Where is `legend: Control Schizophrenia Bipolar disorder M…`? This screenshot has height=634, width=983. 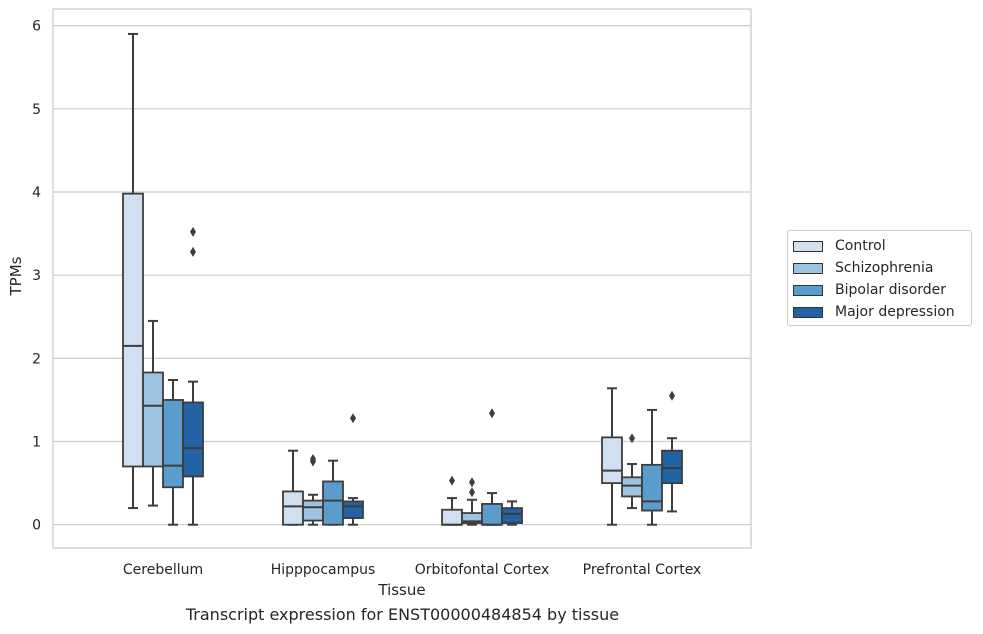 legend: Control Schizophrenia Bipolar disorder M… is located at coordinates (879, 278).